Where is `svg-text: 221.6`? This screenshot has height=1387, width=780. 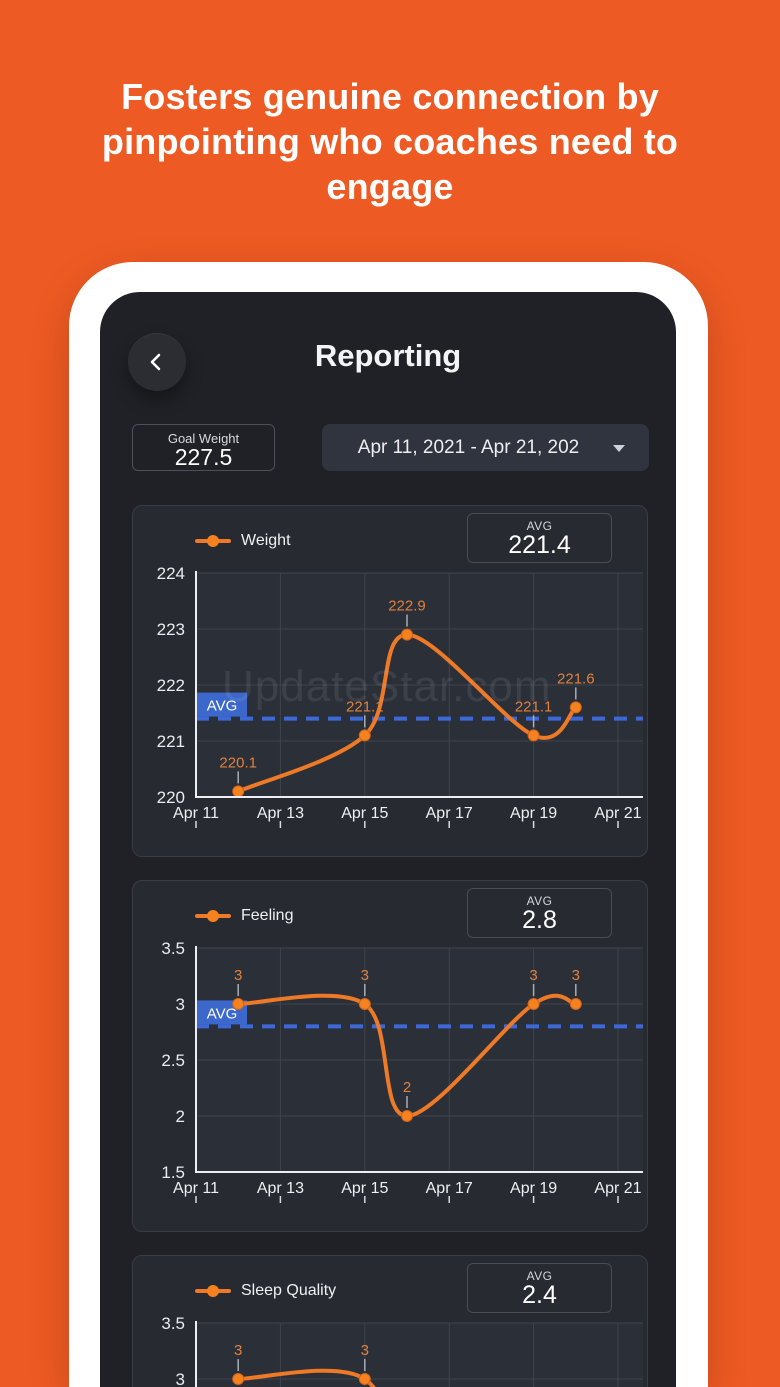
svg-text: 221.6 is located at coordinates (576, 678).